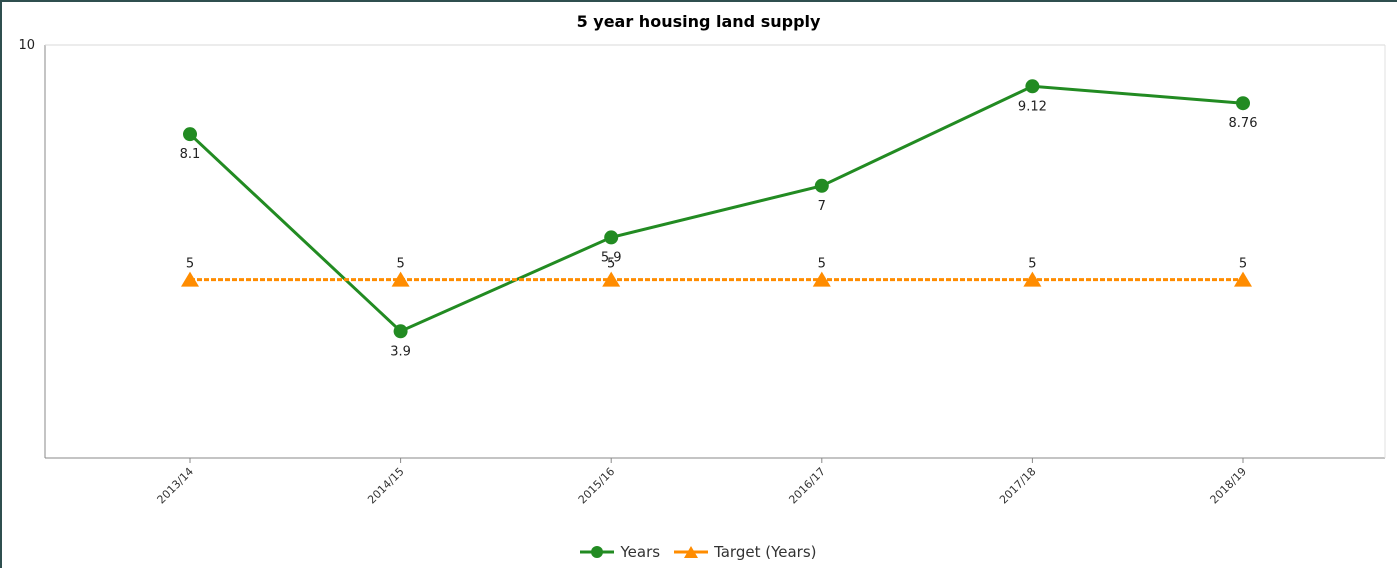 This screenshot has width=1397, height=568. What do you see at coordinates (190, 264) in the screenshot?
I see `data-label-1-0: 5` at bounding box center [190, 264].